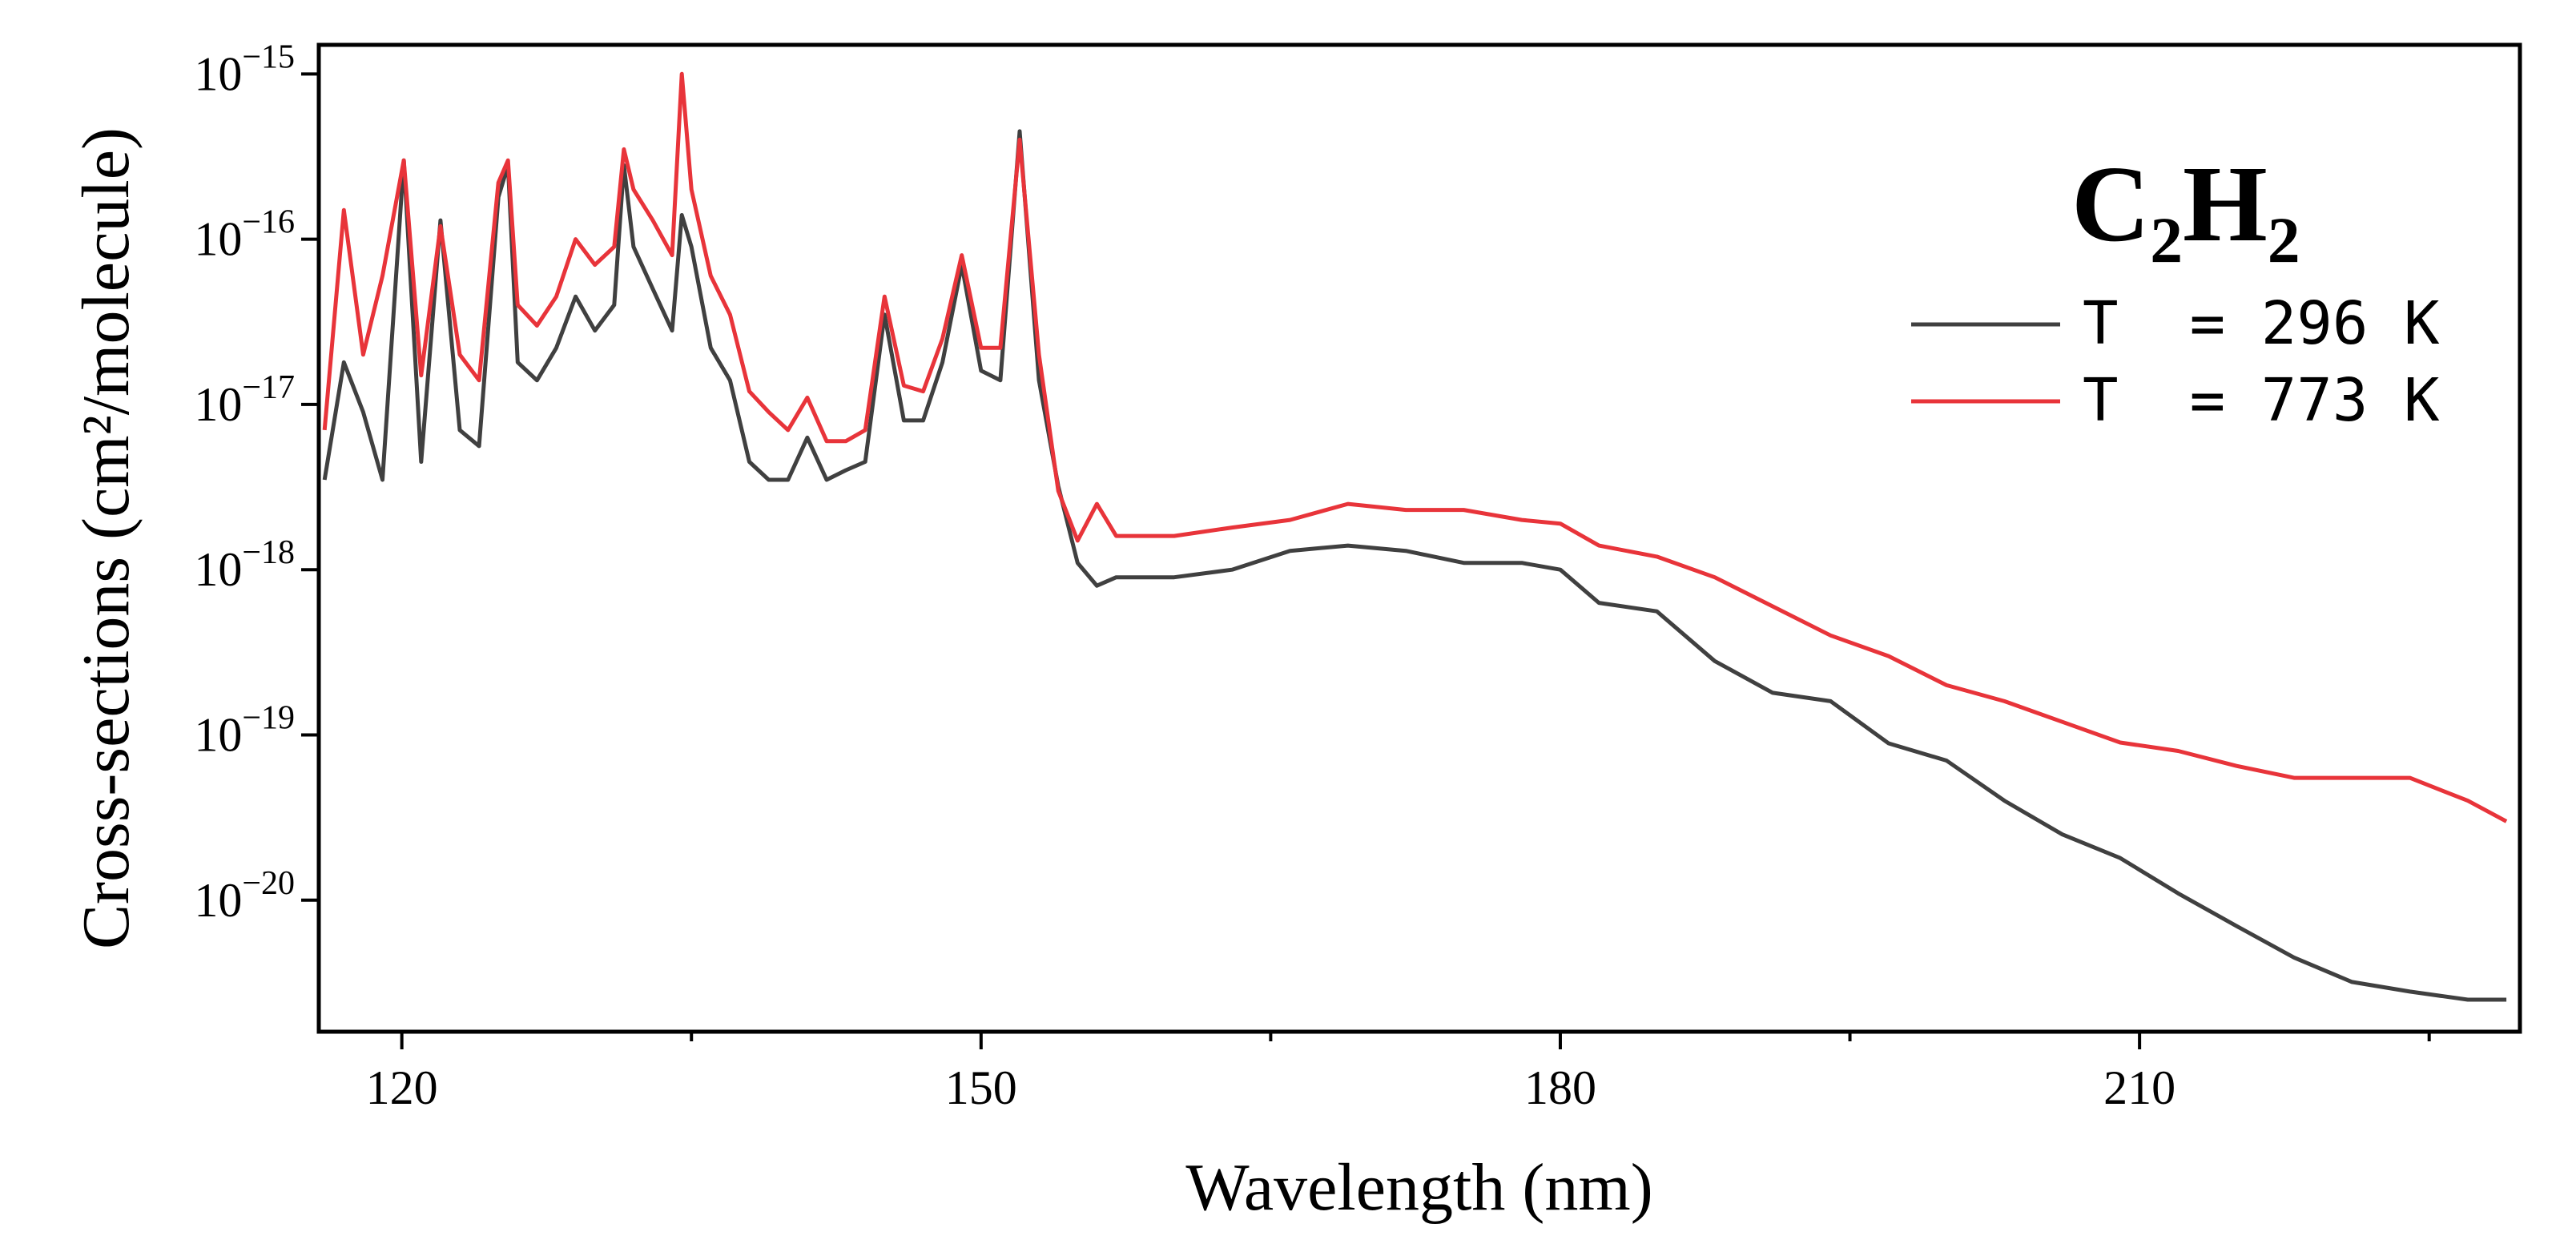  Describe the element at coordinates (2261, 400) in the screenshot. I see `legend-label: T = 773 K` at that location.